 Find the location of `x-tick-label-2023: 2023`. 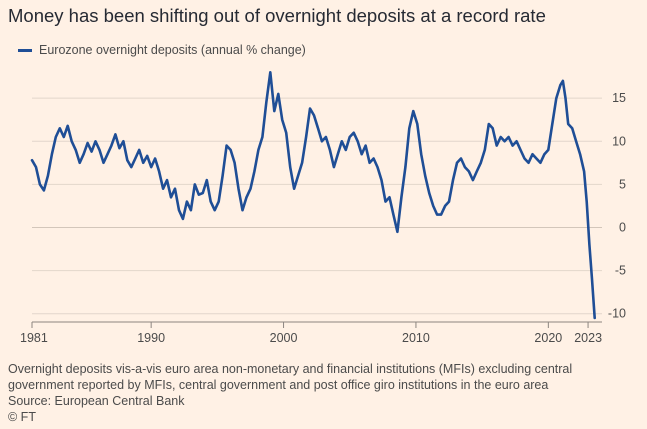

x-tick-label-2023: 2023 is located at coordinates (588, 338).